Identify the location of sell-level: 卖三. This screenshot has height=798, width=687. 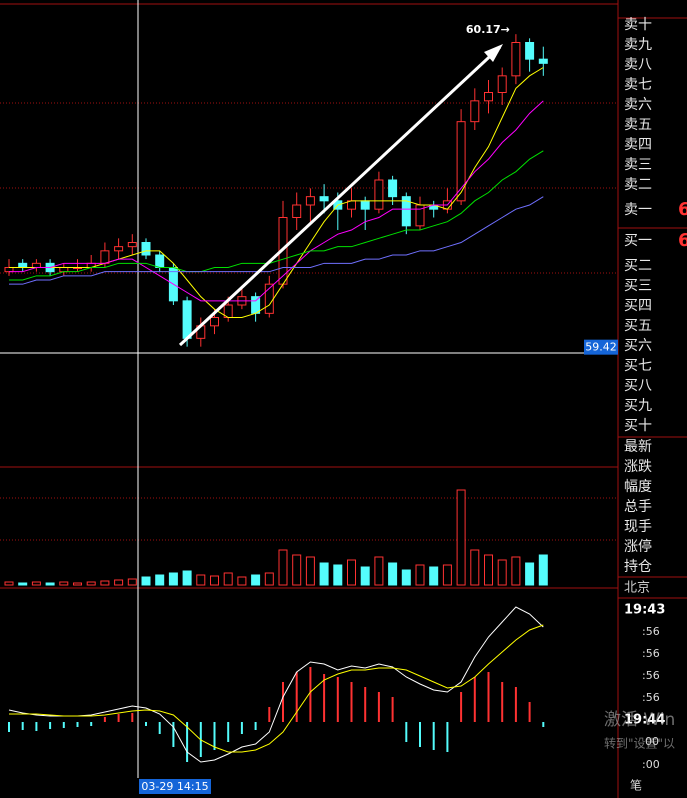
(638, 165).